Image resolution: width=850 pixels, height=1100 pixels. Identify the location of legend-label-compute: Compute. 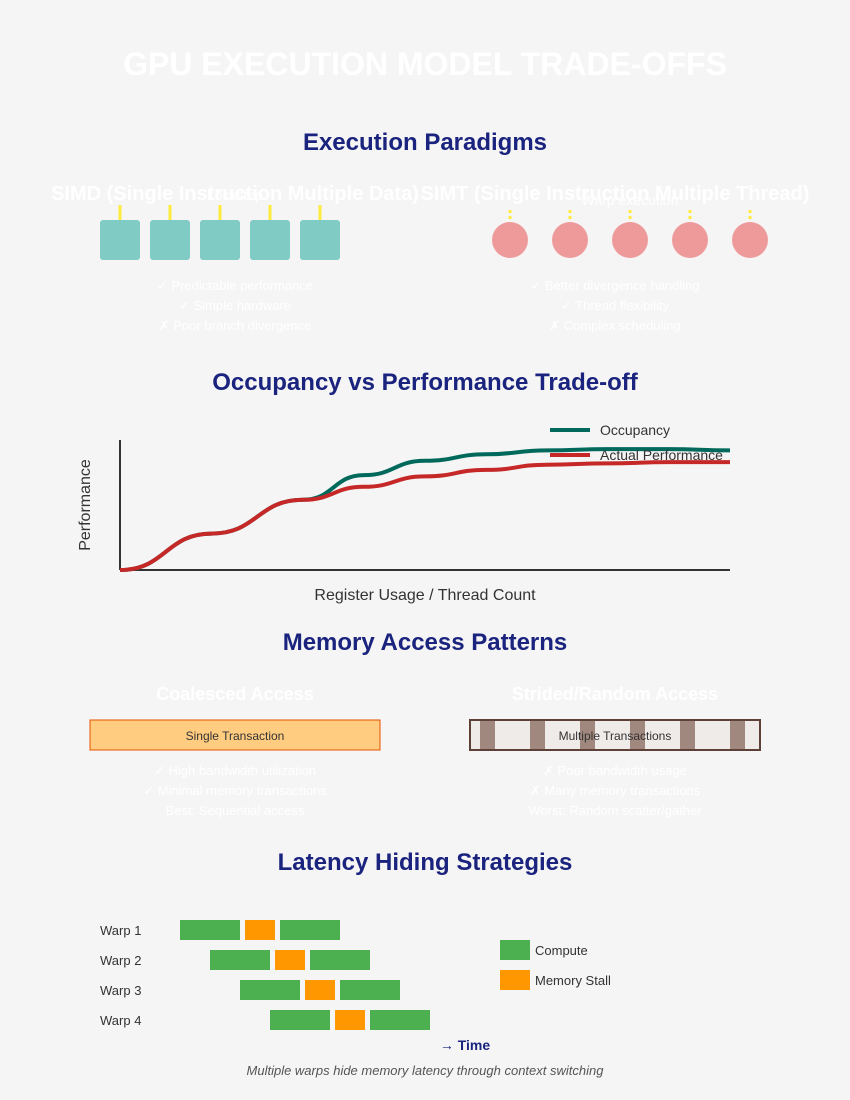
(561, 950).